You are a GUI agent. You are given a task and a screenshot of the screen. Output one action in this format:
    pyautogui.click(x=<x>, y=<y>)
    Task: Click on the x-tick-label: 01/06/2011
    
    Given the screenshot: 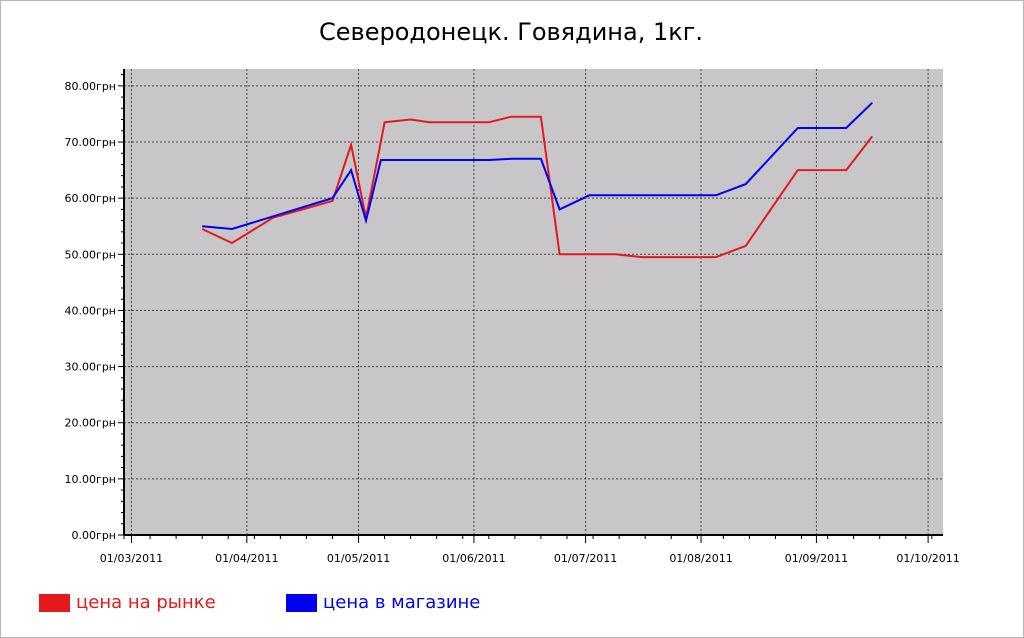 What is the action you would take?
    pyautogui.click(x=473, y=558)
    